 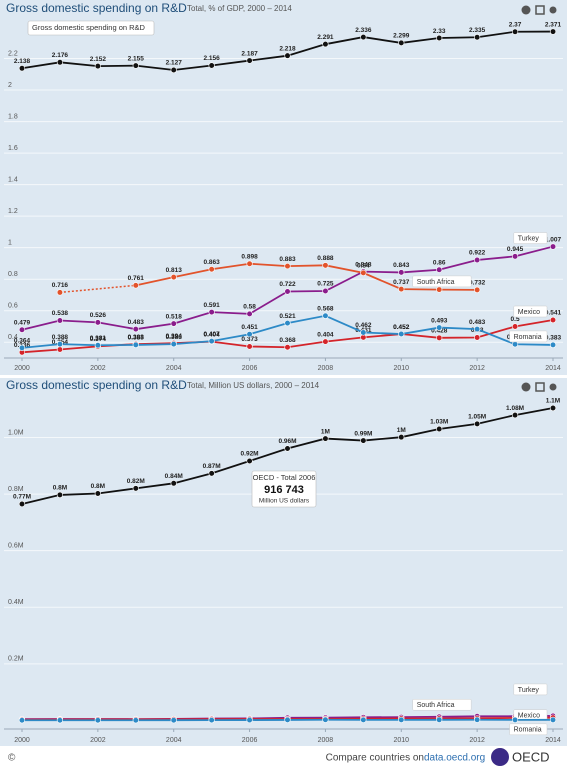 What do you see at coordinates (325, 258) in the screenshot?
I see `data-label: 0.888` at bounding box center [325, 258].